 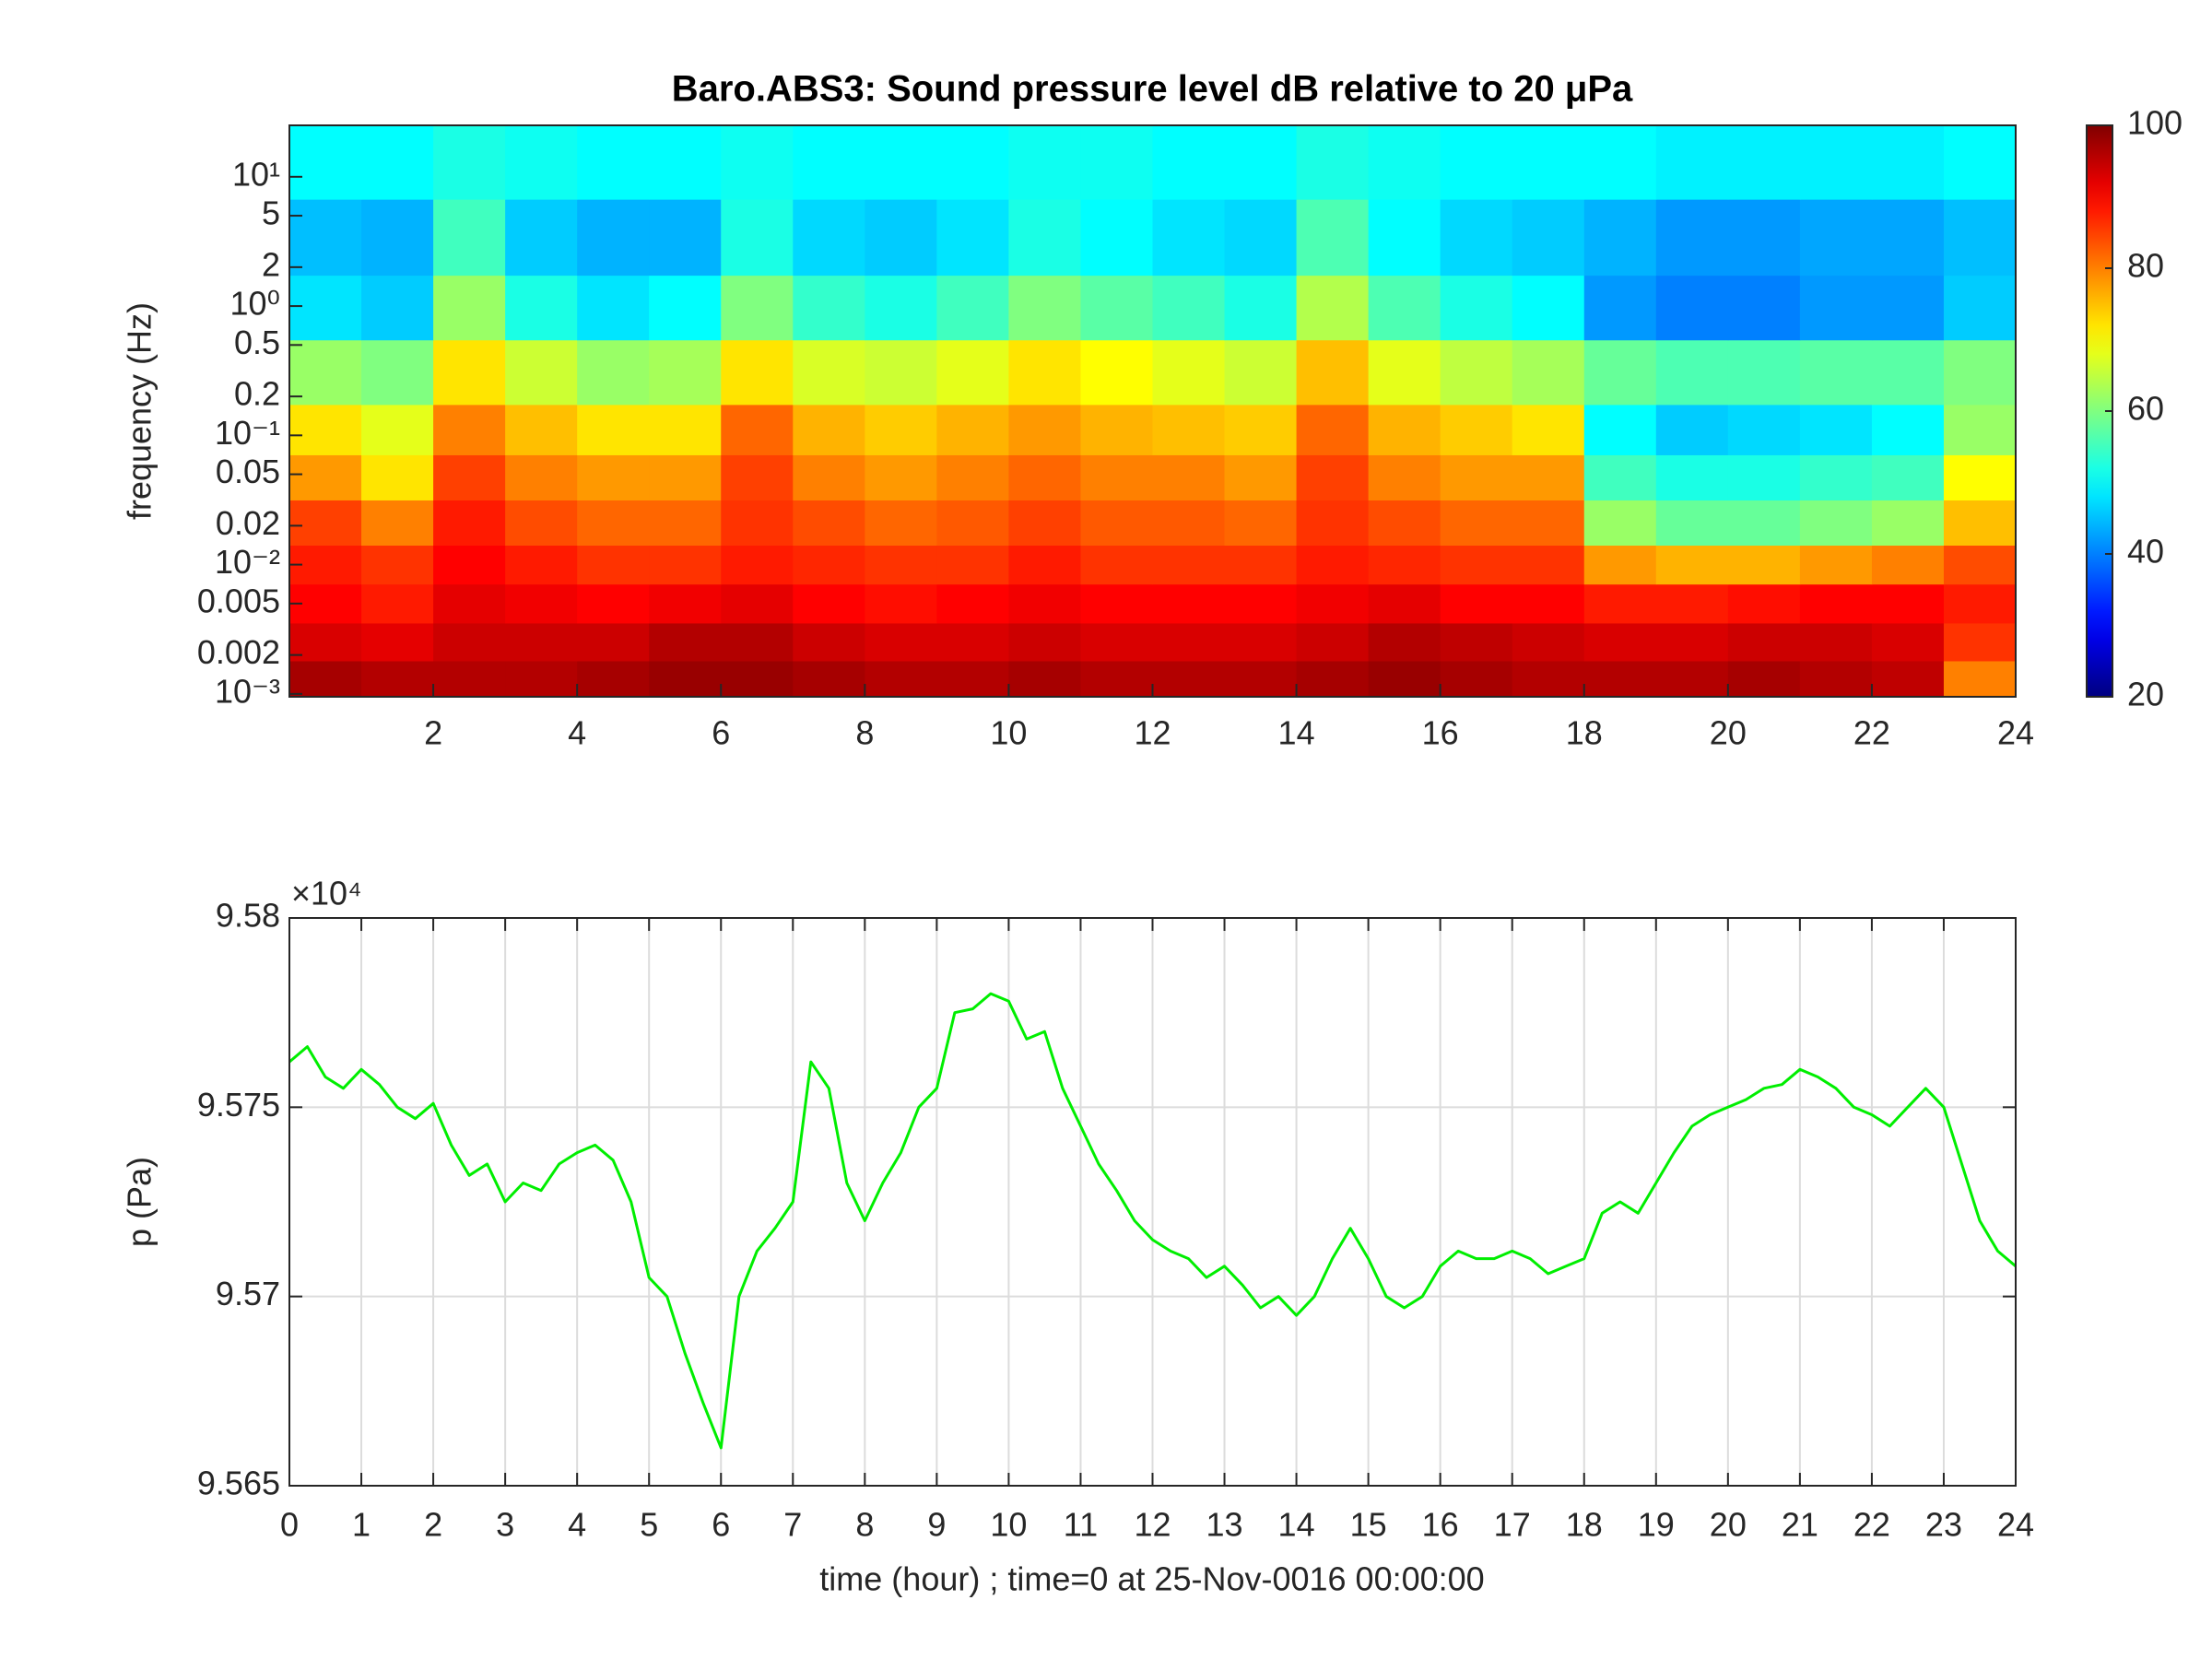 I want to click on y-axis-label: frequency (Hz), so click(x=140, y=411).